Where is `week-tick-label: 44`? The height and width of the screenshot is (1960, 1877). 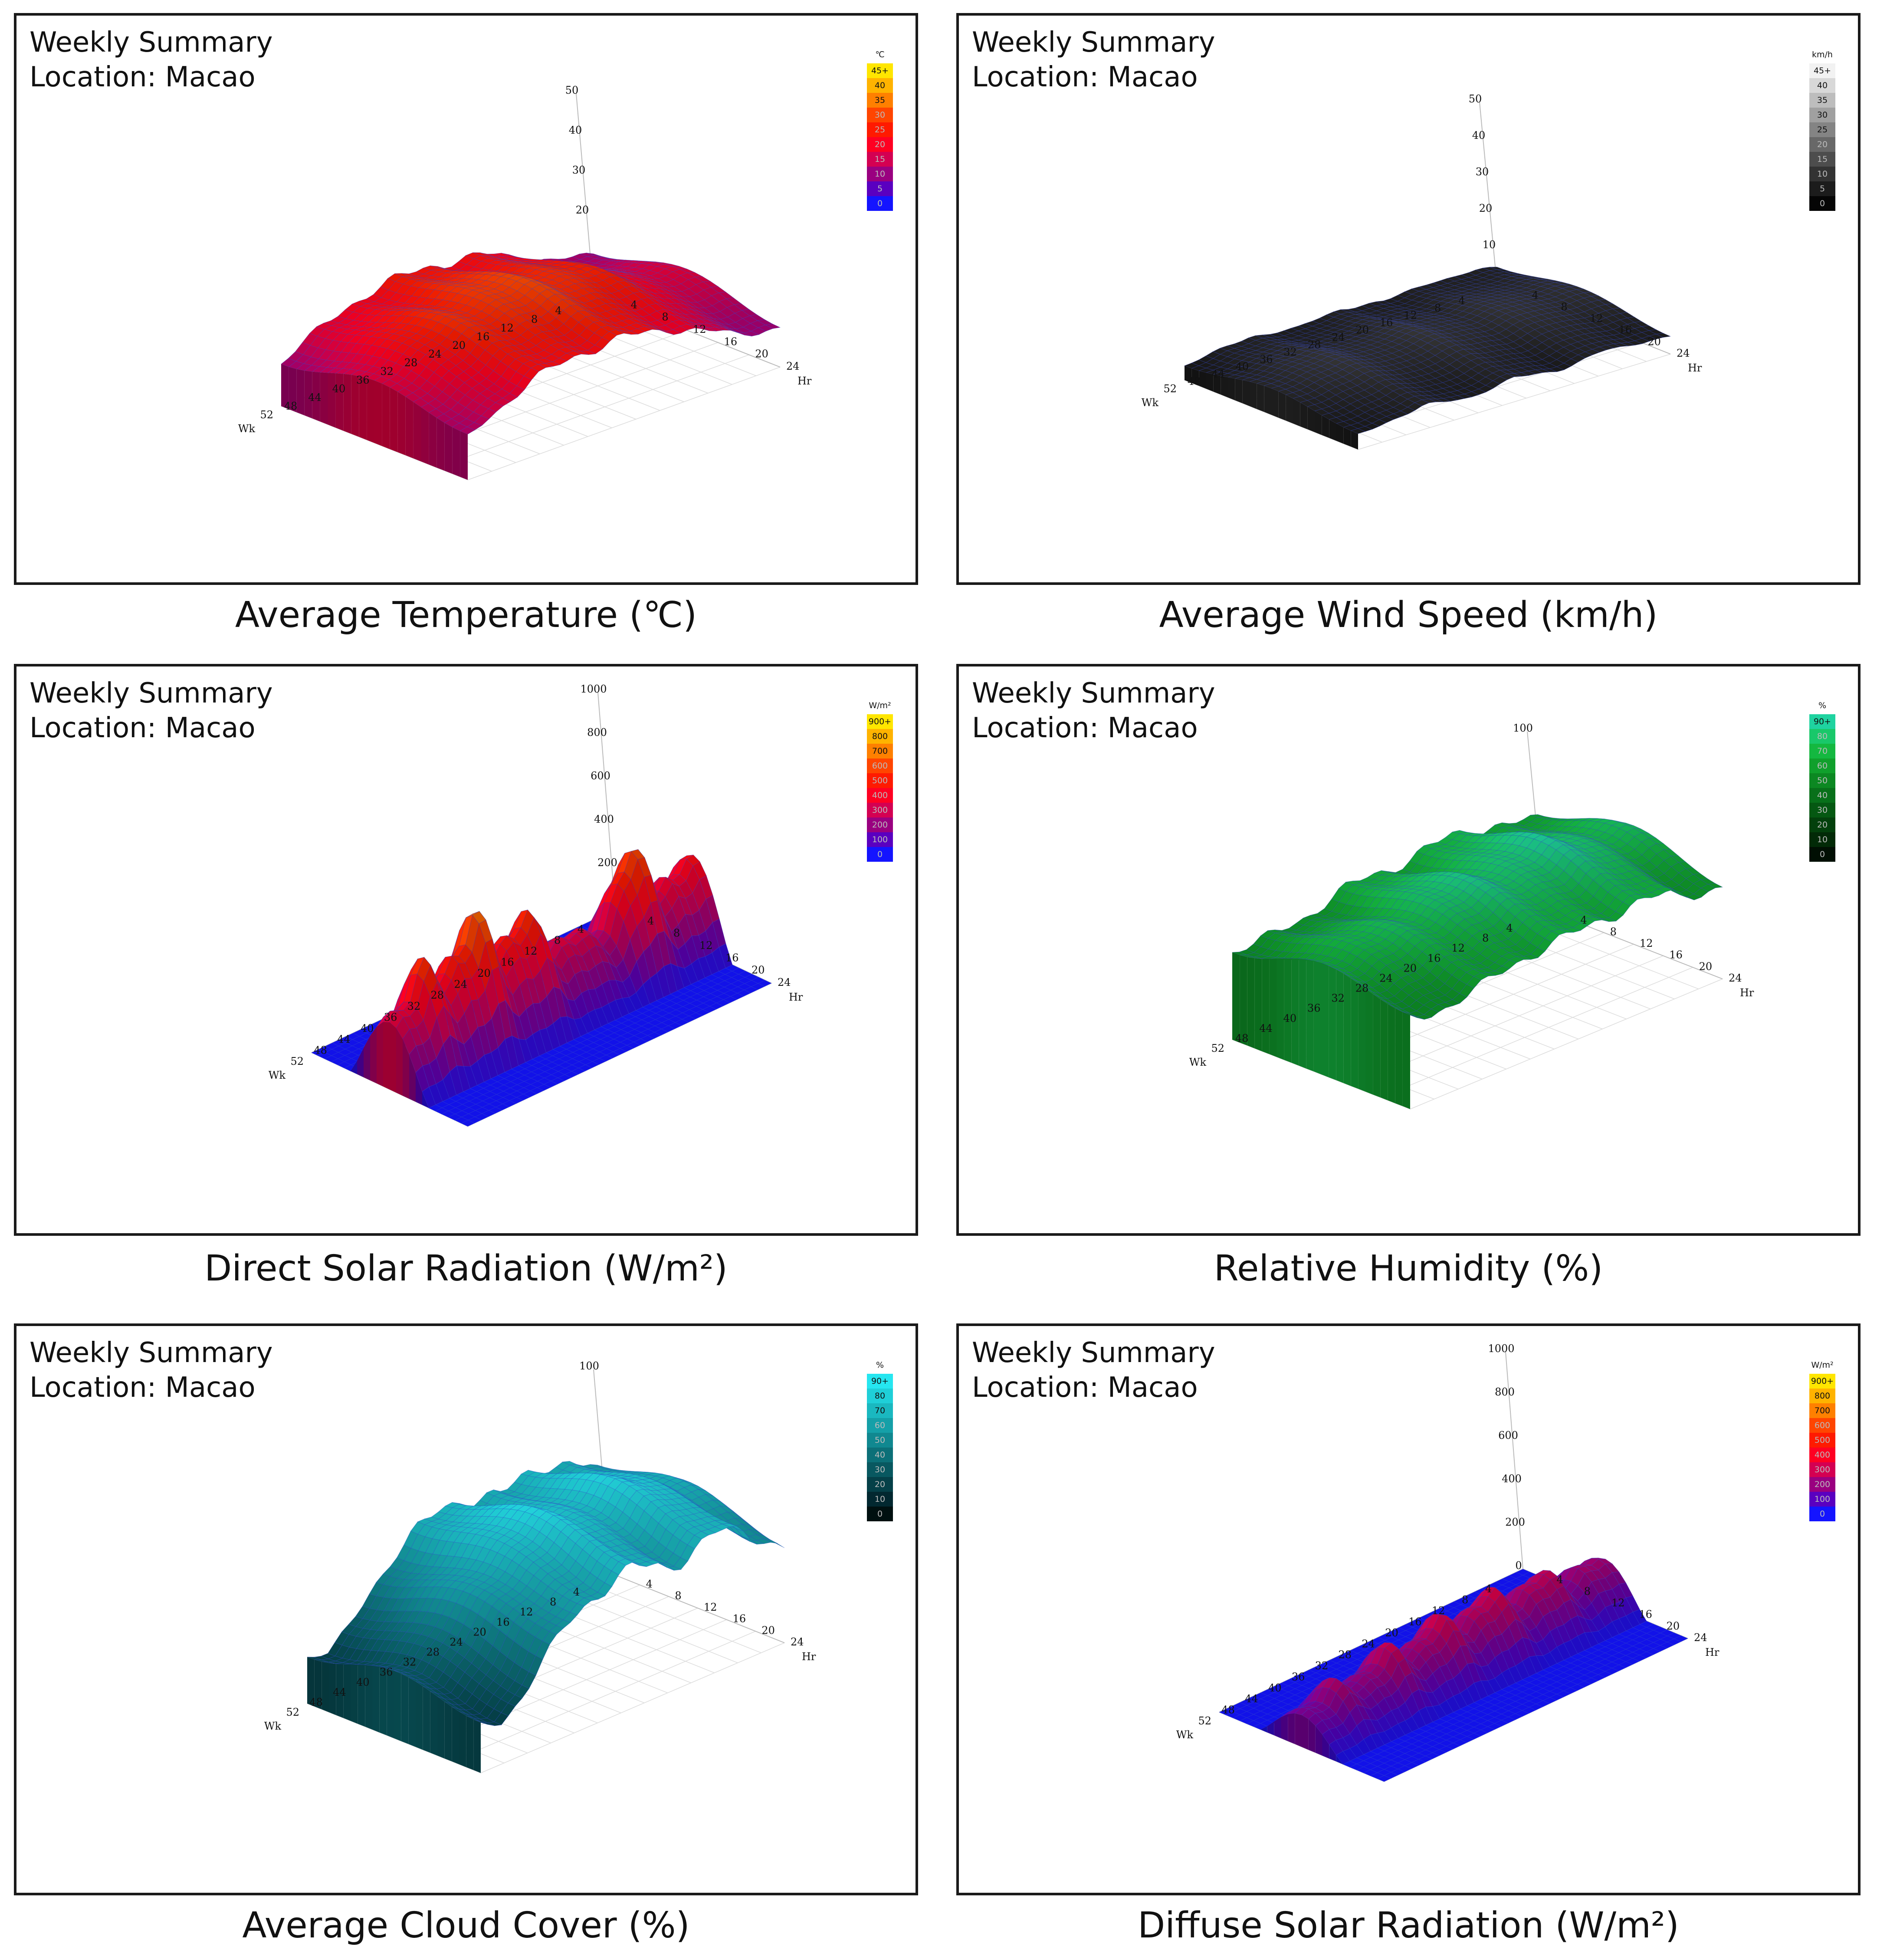
week-tick-label: 44 is located at coordinates (344, 1039).